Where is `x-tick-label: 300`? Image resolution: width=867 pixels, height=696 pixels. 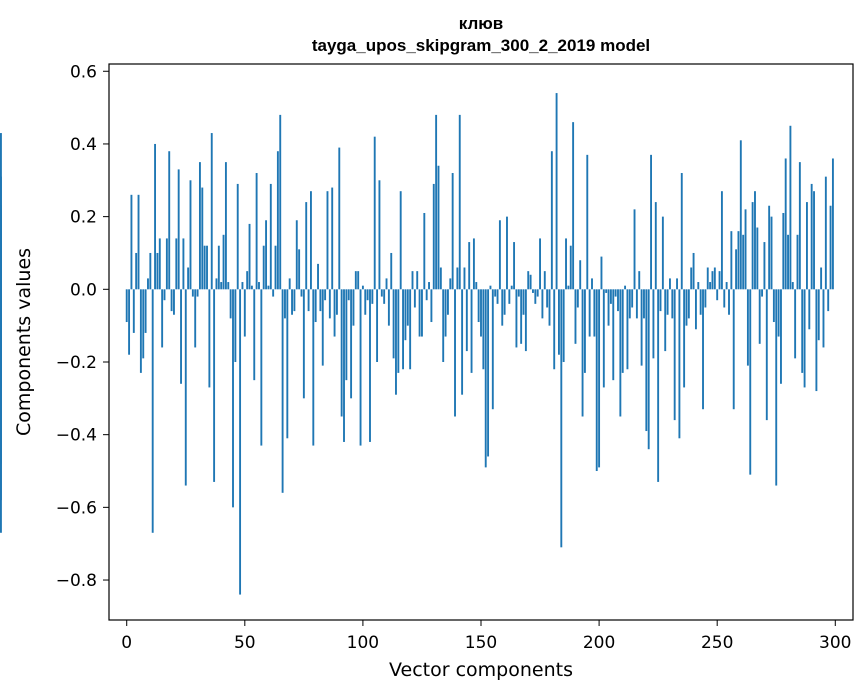
x-tick-label: 300 is located at coordinates (835, 643).